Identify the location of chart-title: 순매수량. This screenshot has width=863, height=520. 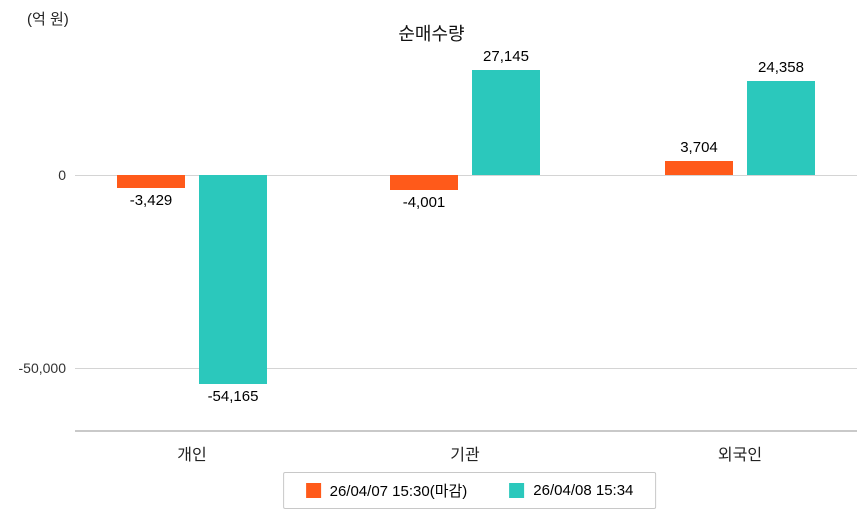
(431, 34).